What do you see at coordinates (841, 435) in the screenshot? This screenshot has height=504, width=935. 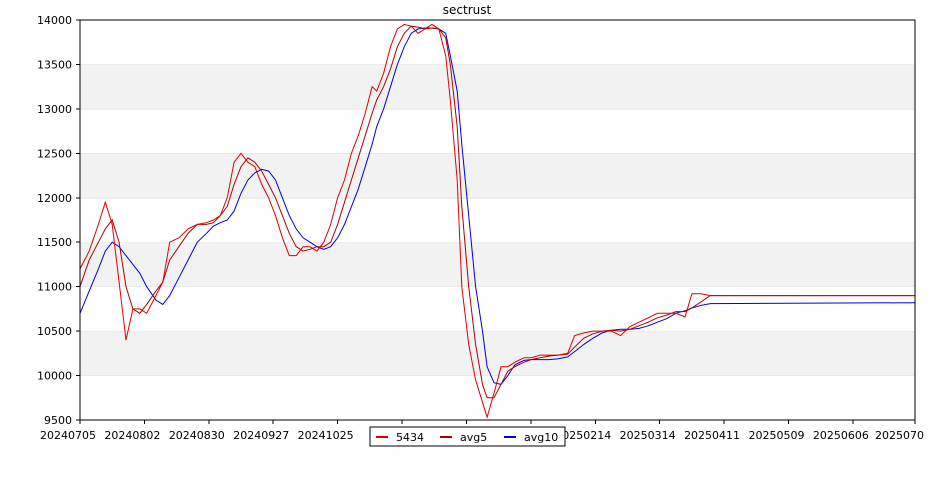 I see `x-tick-label: 20250606` at bounding box center [841, 435].